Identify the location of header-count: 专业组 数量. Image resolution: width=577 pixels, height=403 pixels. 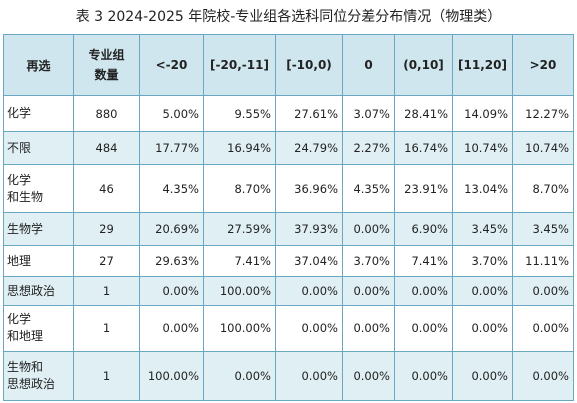
(106, 65).